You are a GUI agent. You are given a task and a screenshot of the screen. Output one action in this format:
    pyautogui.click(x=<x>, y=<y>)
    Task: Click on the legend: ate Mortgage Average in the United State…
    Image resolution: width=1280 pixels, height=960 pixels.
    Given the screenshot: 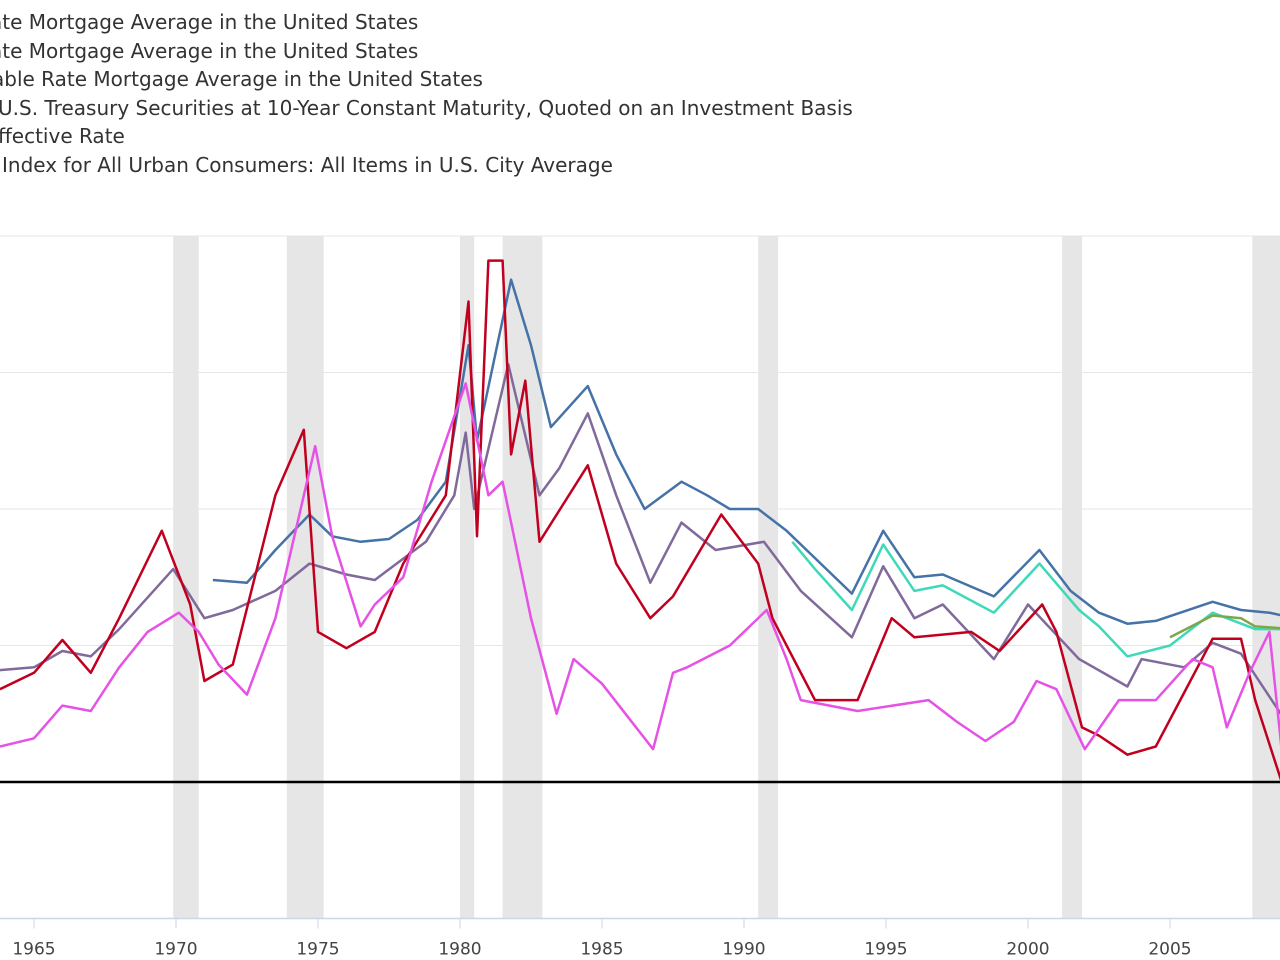 What is the action you would take?
    pyautogui.click(x=426, y=93)
    